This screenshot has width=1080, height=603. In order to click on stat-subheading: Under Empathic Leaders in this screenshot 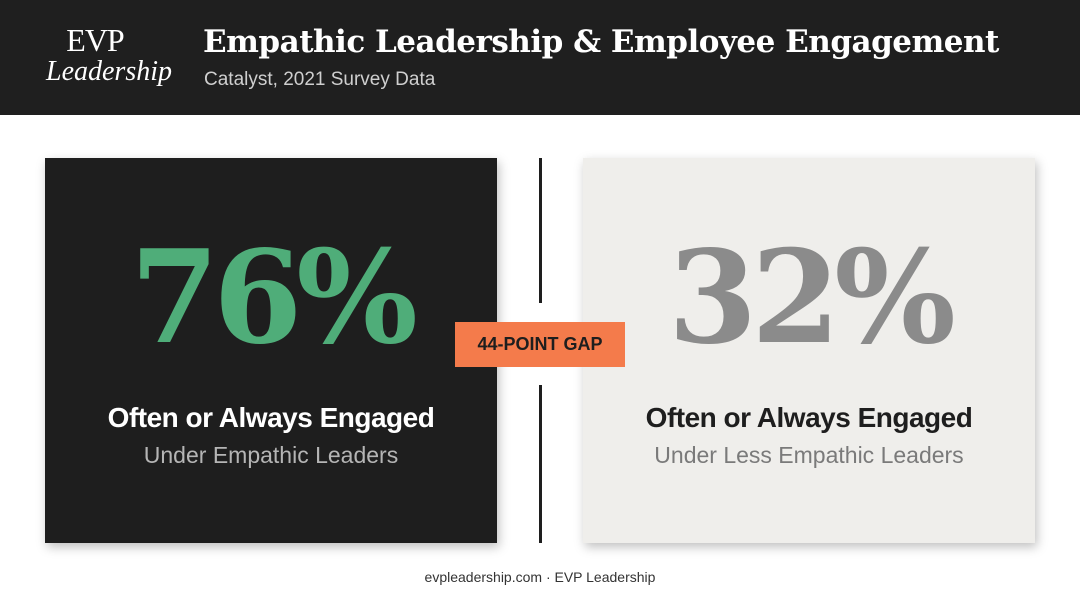, I will do `click(271, 455)`.